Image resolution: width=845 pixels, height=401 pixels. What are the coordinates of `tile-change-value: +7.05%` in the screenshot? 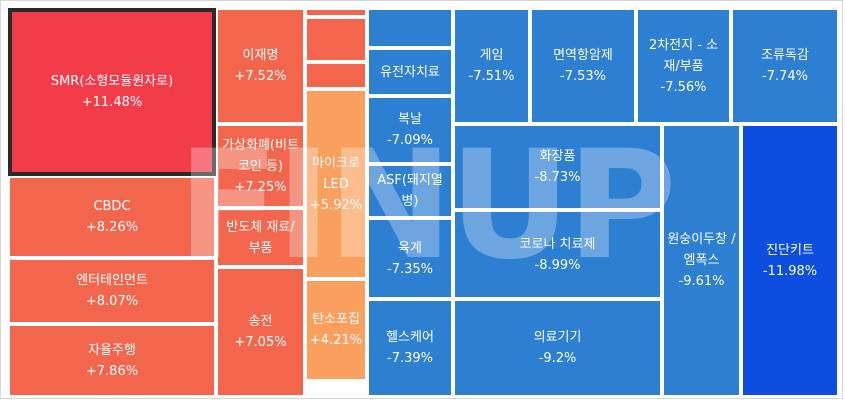 It's located at (260, 342).